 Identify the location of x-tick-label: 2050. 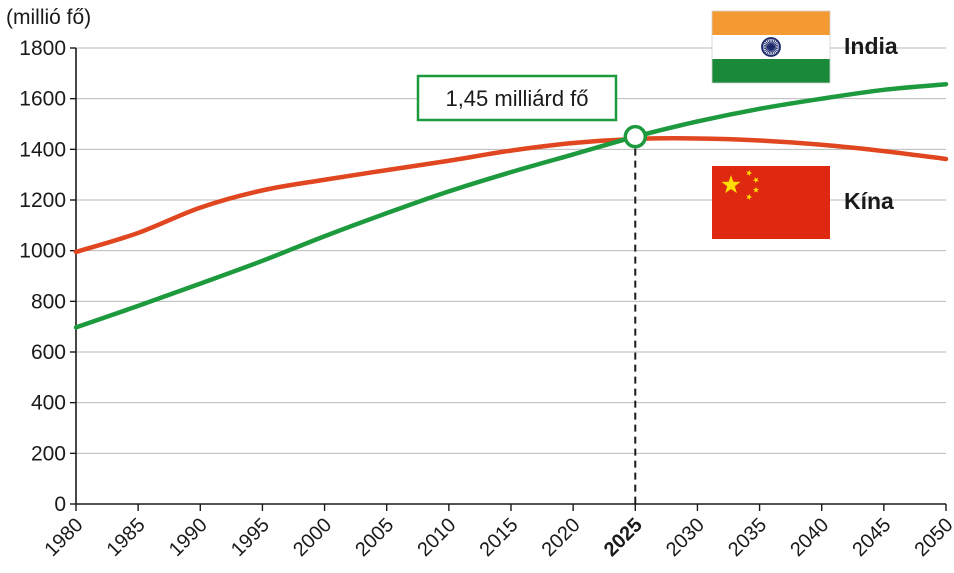
(932, 537).